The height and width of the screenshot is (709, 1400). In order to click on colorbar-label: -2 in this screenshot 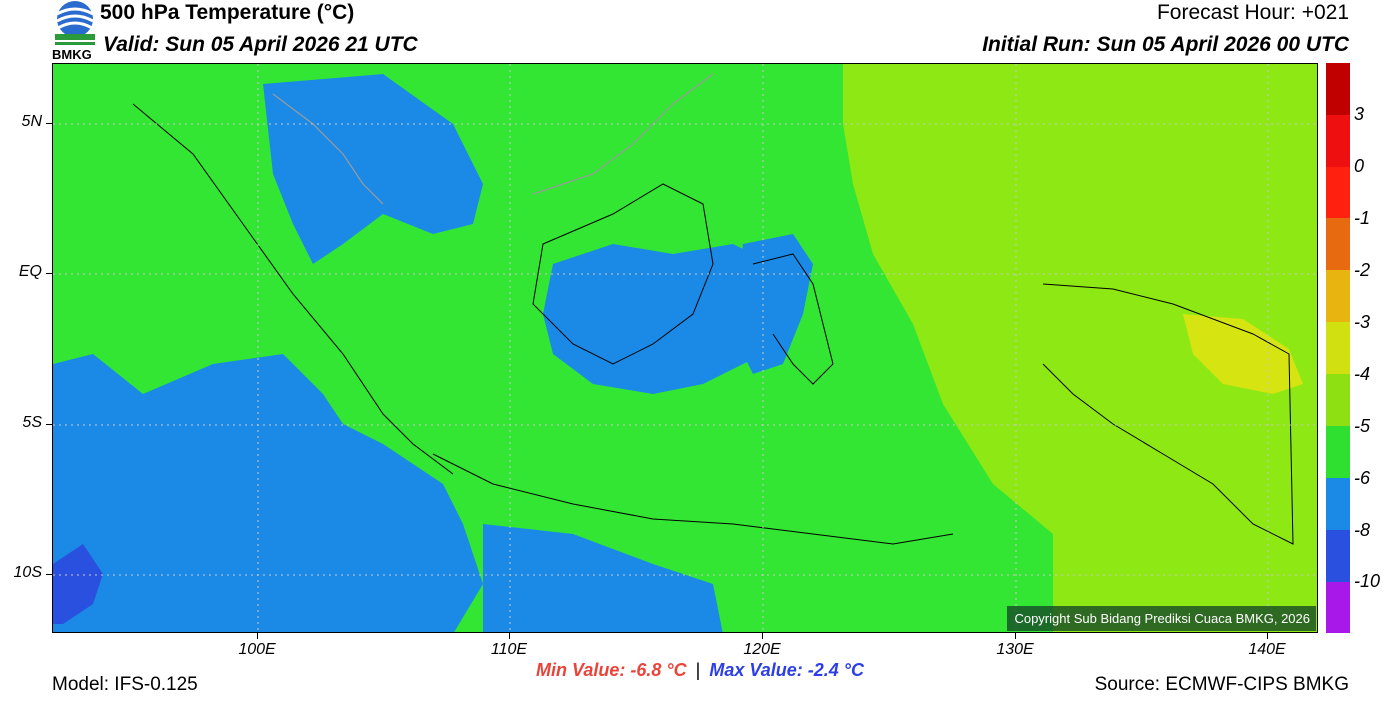, I will do `click(1362, 270)`.